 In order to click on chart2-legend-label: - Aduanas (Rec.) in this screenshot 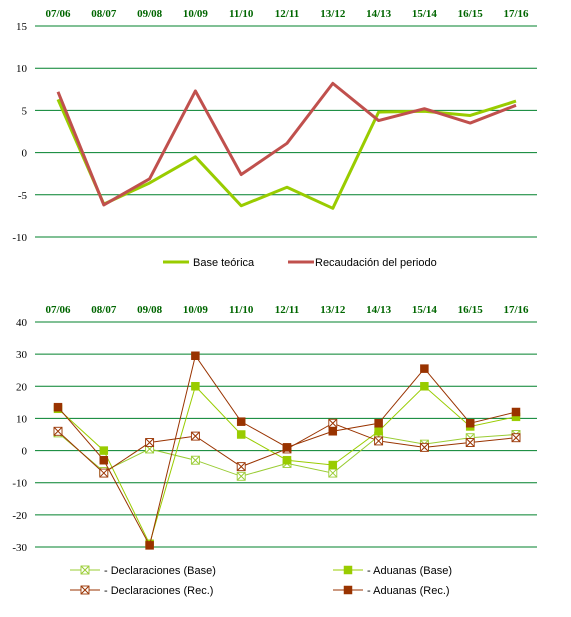, I will do `click(408, 591)`.